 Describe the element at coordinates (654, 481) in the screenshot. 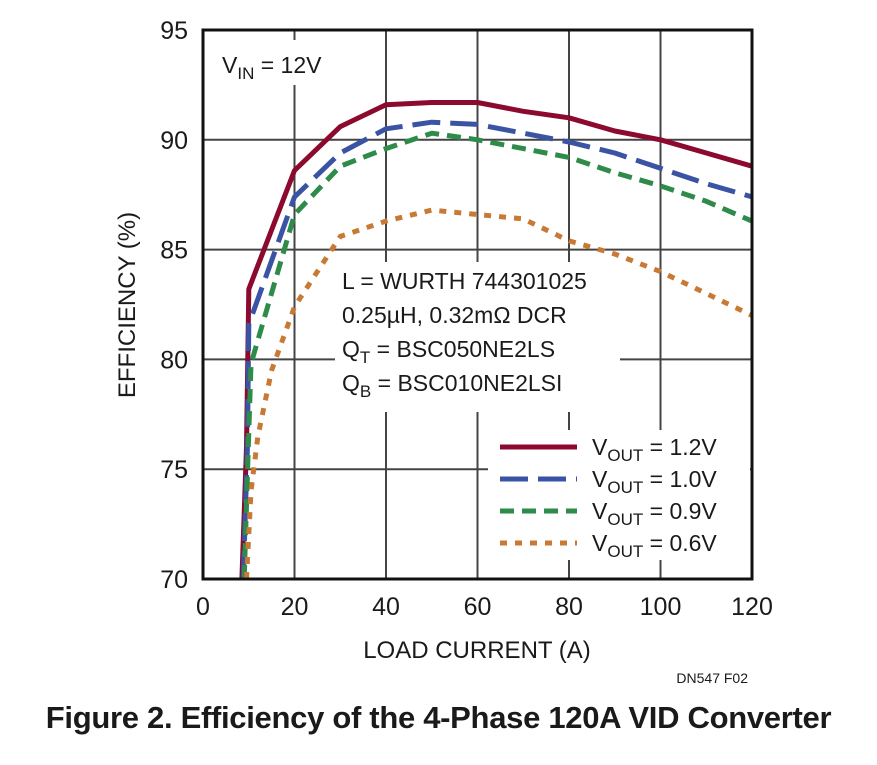

I see `legend-label: VOUT = 1.0V` at that location.